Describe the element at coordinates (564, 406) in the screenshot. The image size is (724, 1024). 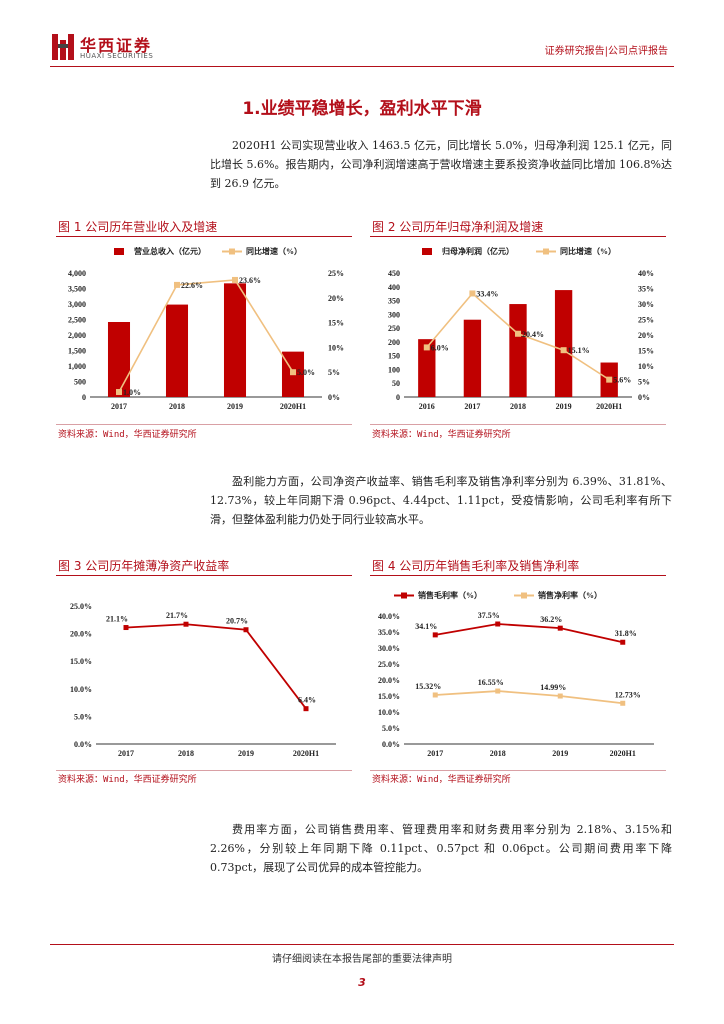
I see `x-tick-label: 2019` at that location.